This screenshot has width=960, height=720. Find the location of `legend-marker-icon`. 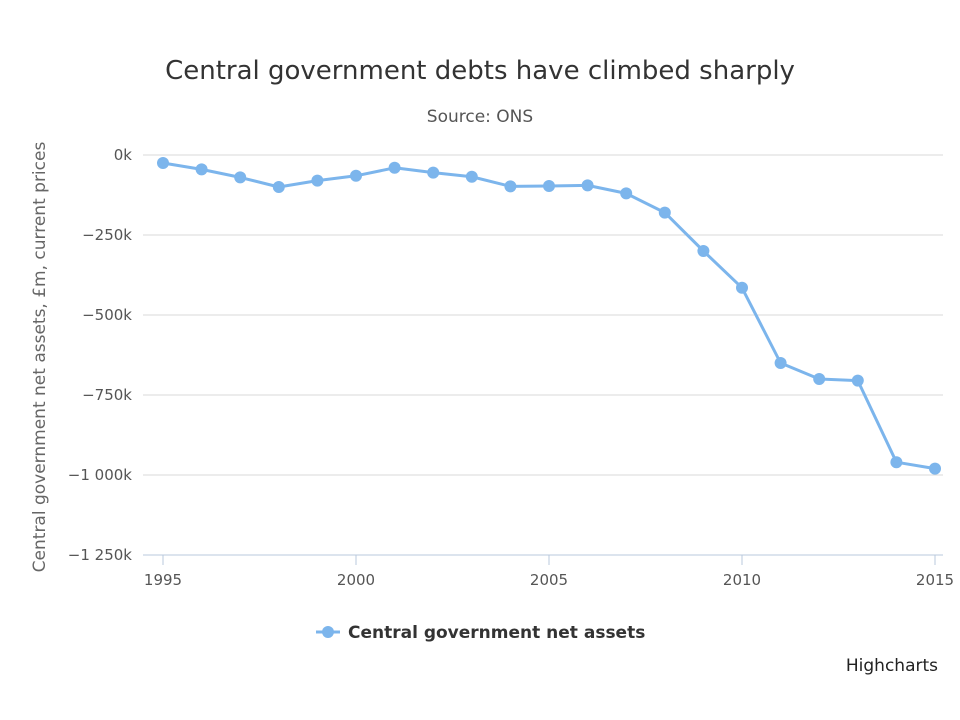

legend-marker-icon is located at coordinates (328, 632).